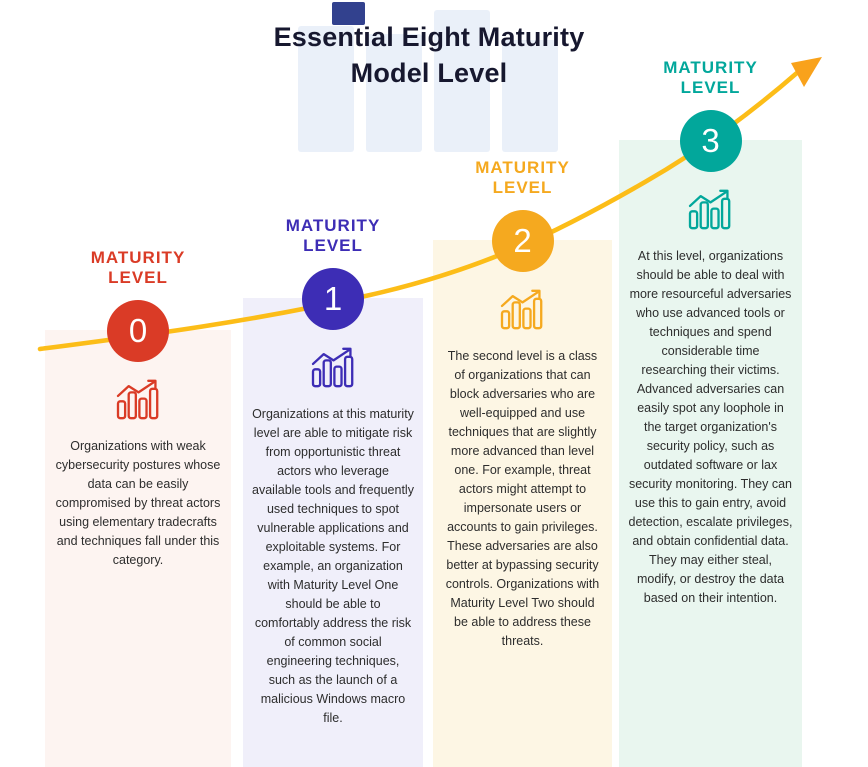 The width and height of the screenshot is (868, 767). Describe the element at coordinates (138, 331) in the screenshot. I see `level-number-badge: 0` at that location.